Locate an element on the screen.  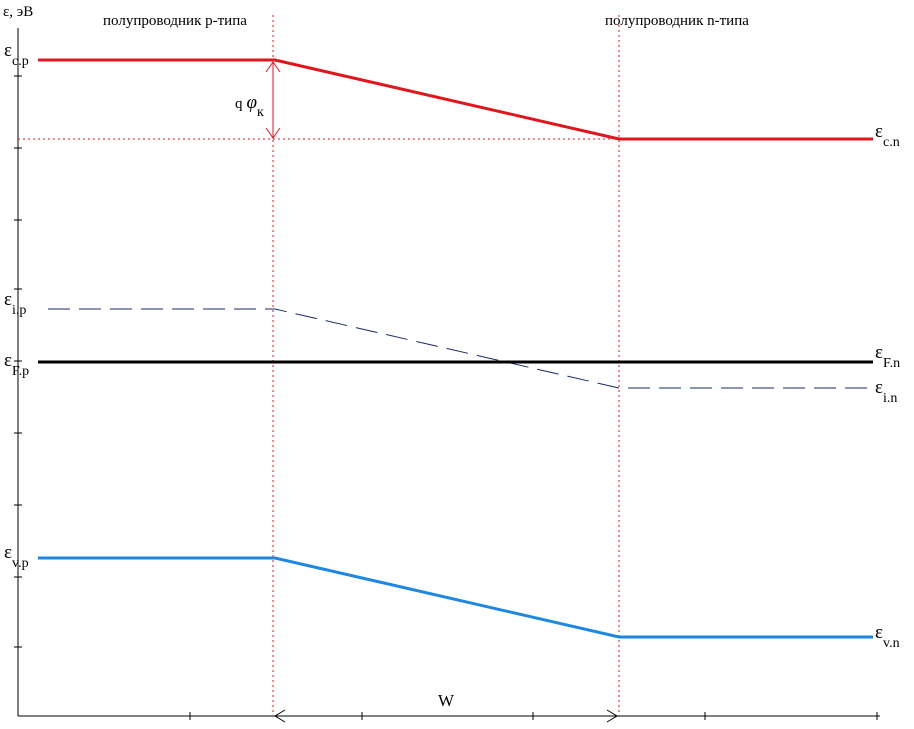
label-fn: εF.n is located at coordinates (887, 356).